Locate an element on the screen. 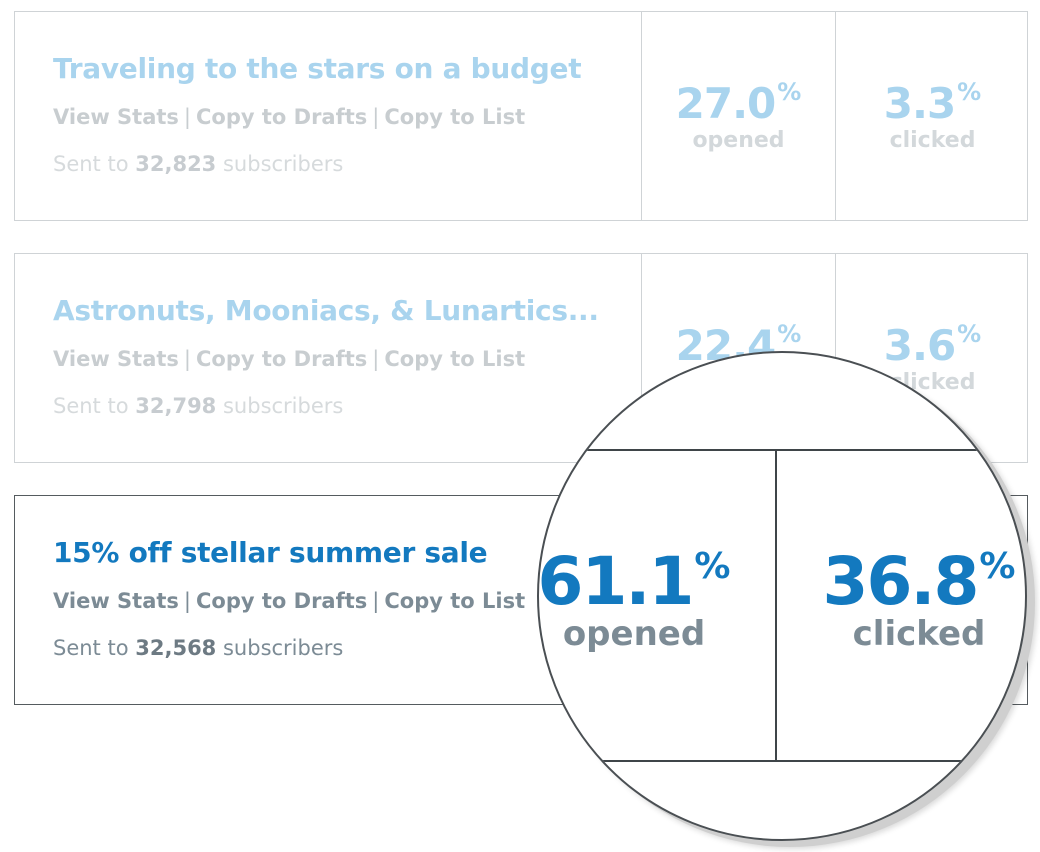 The image size is (1040, 852). sent-summary: Sent to 32,798 subscribers is located at coordinates (198, 406).